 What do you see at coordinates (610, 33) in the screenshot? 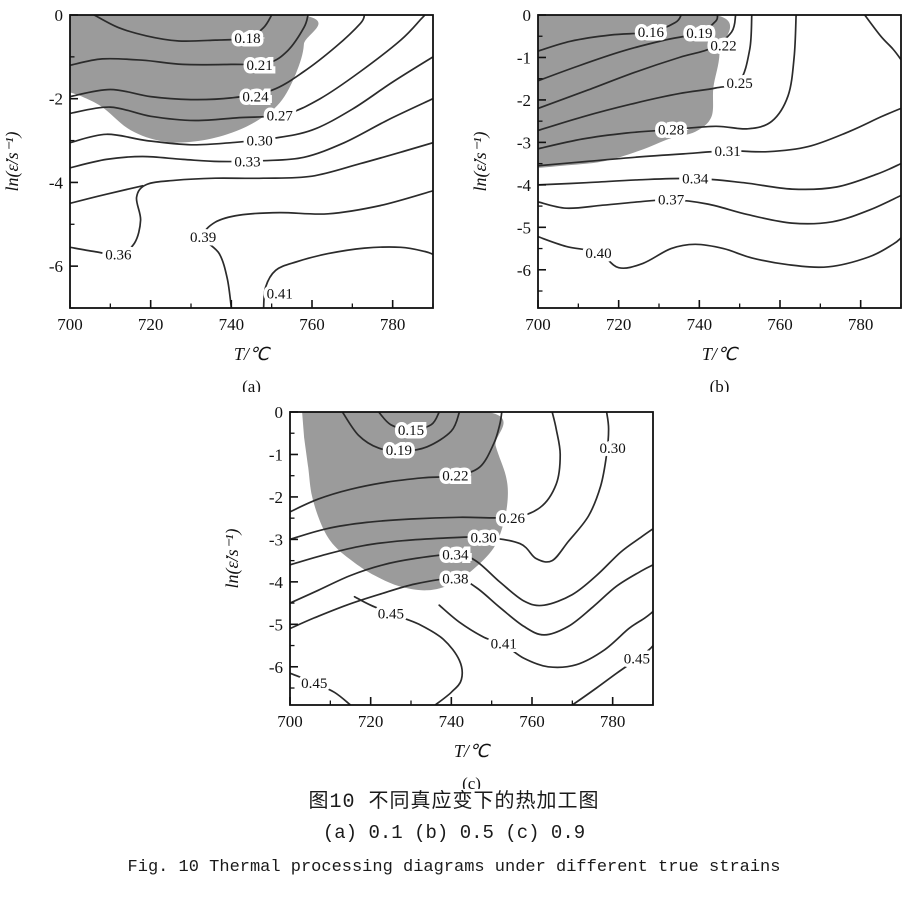
I see `contour-line-0.16` at bounding box center [610, 33].